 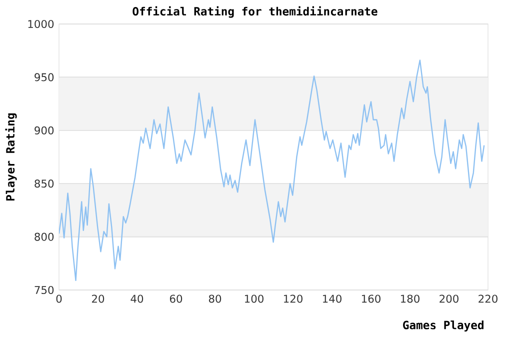 I want to click on chart-title: Official Rating for themidiincarnate, so click(x=255, y=12).